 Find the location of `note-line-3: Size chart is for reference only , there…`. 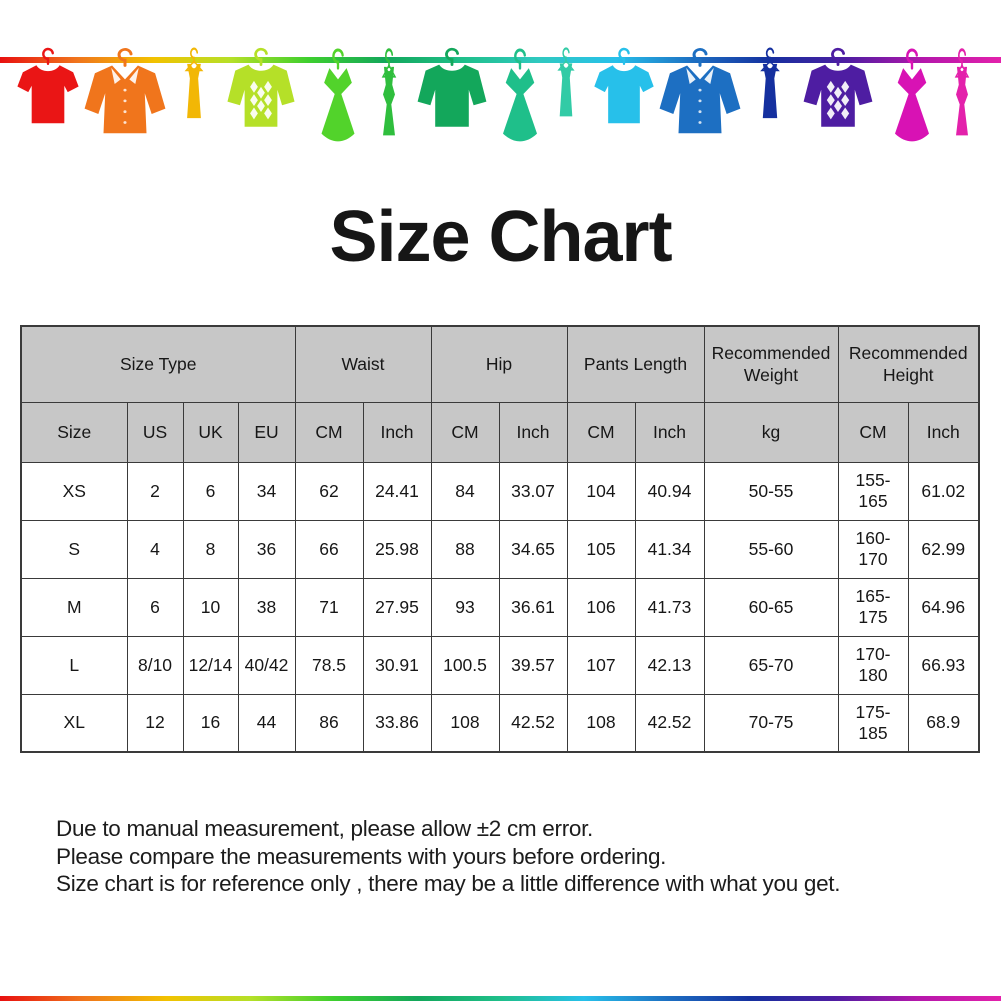

note-line-3: Size chart is for reference only , there… is located at coordinates (448, 883).